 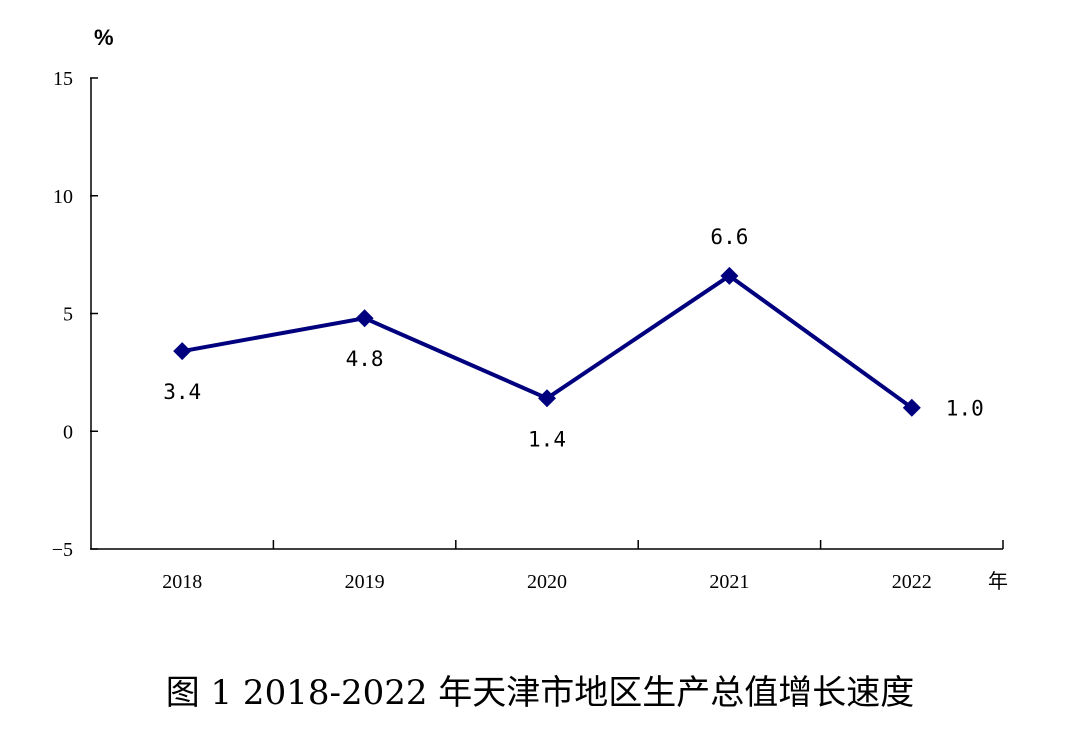 I want to click on y-tick-label: 10, so click(x=63, y=197).